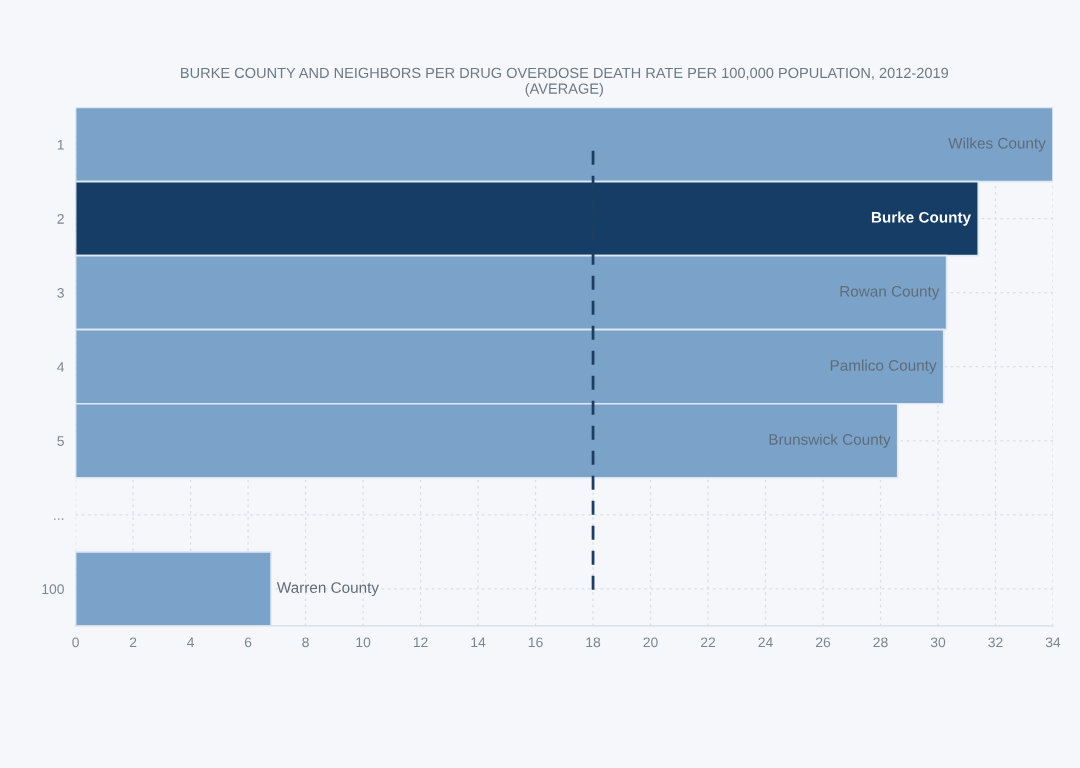 The height and width of the screenshot is (768, 1080). I want to click on x-tick-label: 28, so click(880, 642).